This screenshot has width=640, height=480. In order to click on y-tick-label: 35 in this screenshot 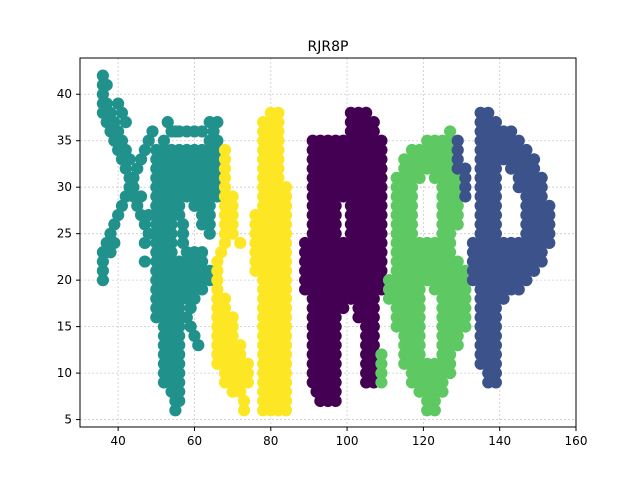, I will do `click(64, 141)`.